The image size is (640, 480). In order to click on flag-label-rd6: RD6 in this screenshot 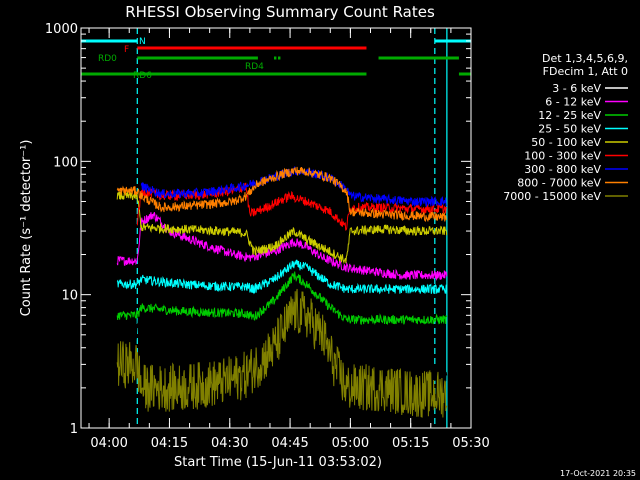, I will do `click(142, 76)`.